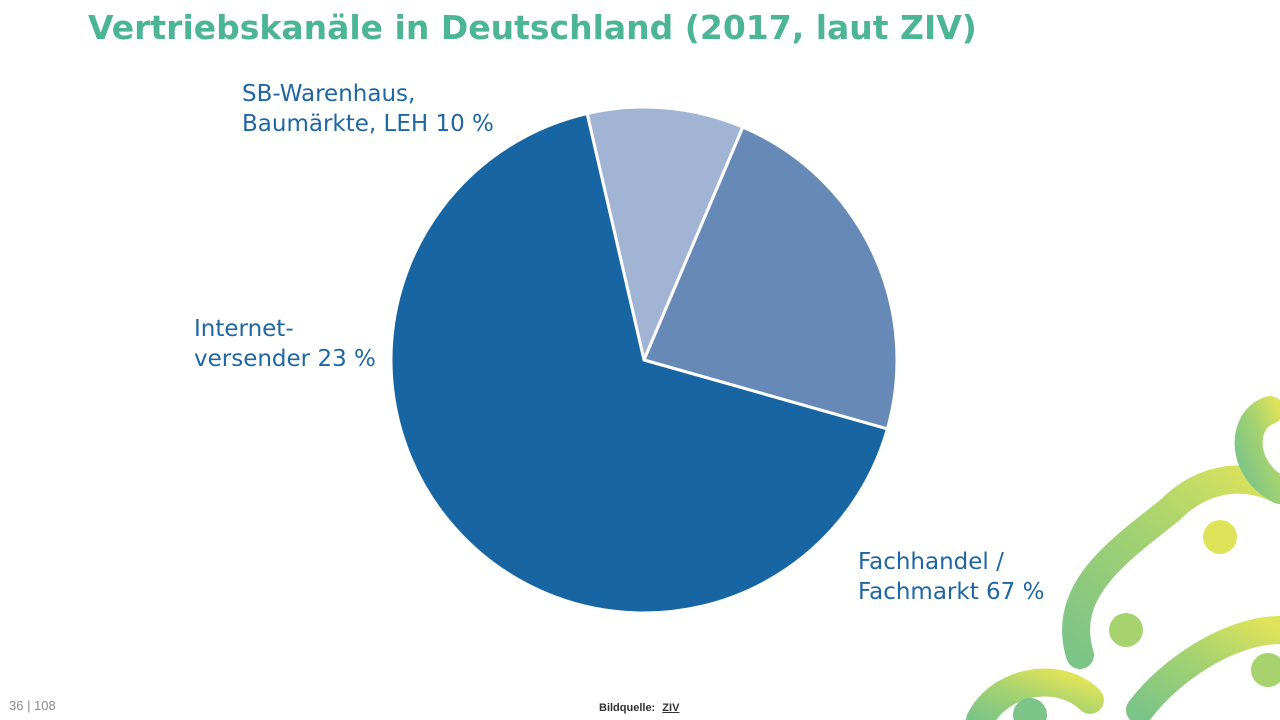 Image resolution: width=1280 pixels, height=720 pixels. What do you see at coordinates (244, 329) in the screenshot?
I see `slice-label-line: Internet-` at bounding box center [244, 329].